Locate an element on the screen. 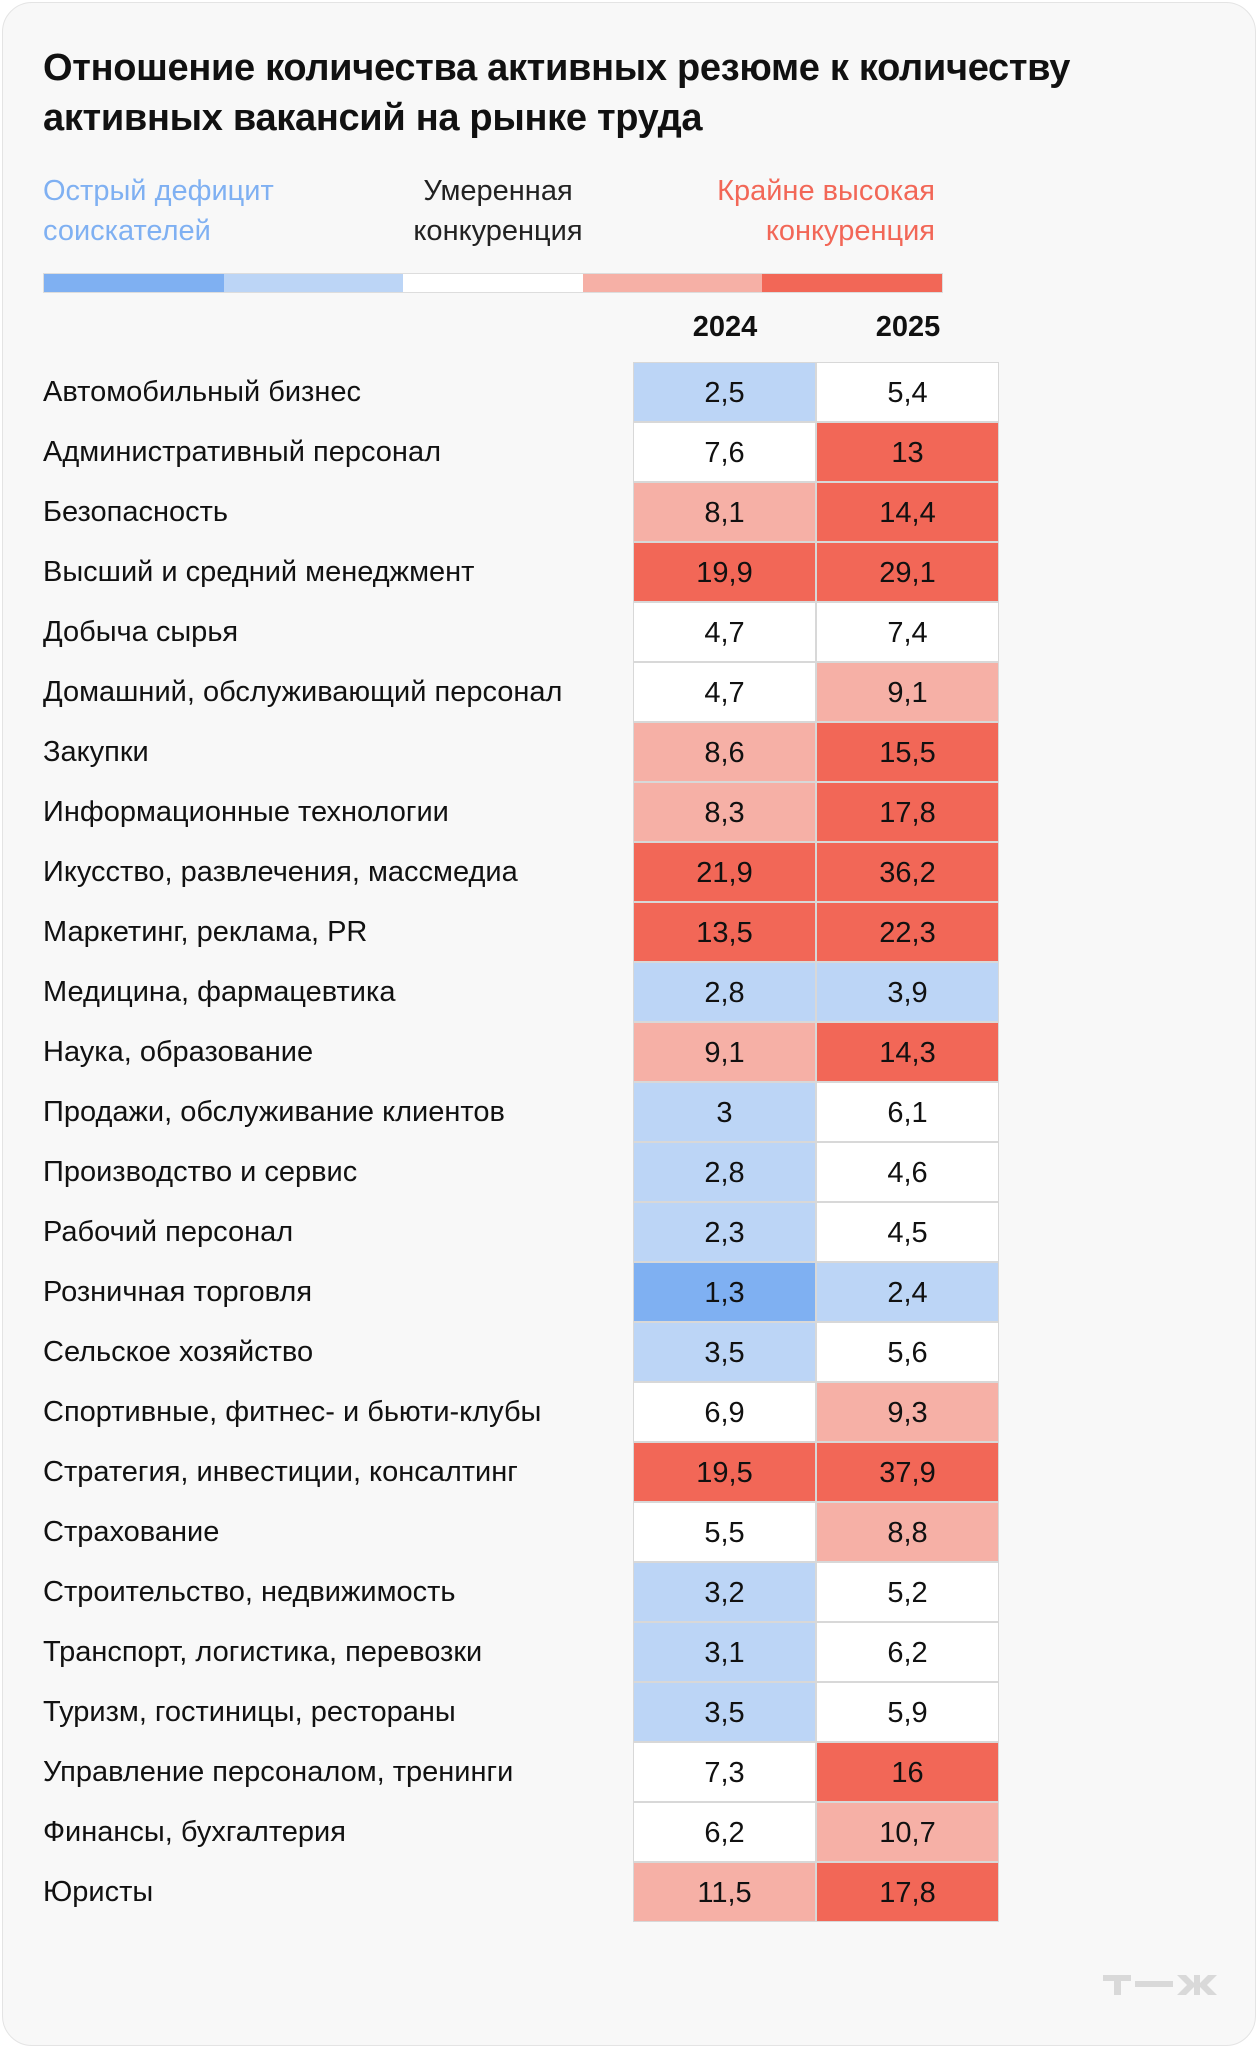 The width and height of the screenshot is (1260, 2050). row-label: Икусство, развлечения, массмедиа is located at coordinates (280, 872).